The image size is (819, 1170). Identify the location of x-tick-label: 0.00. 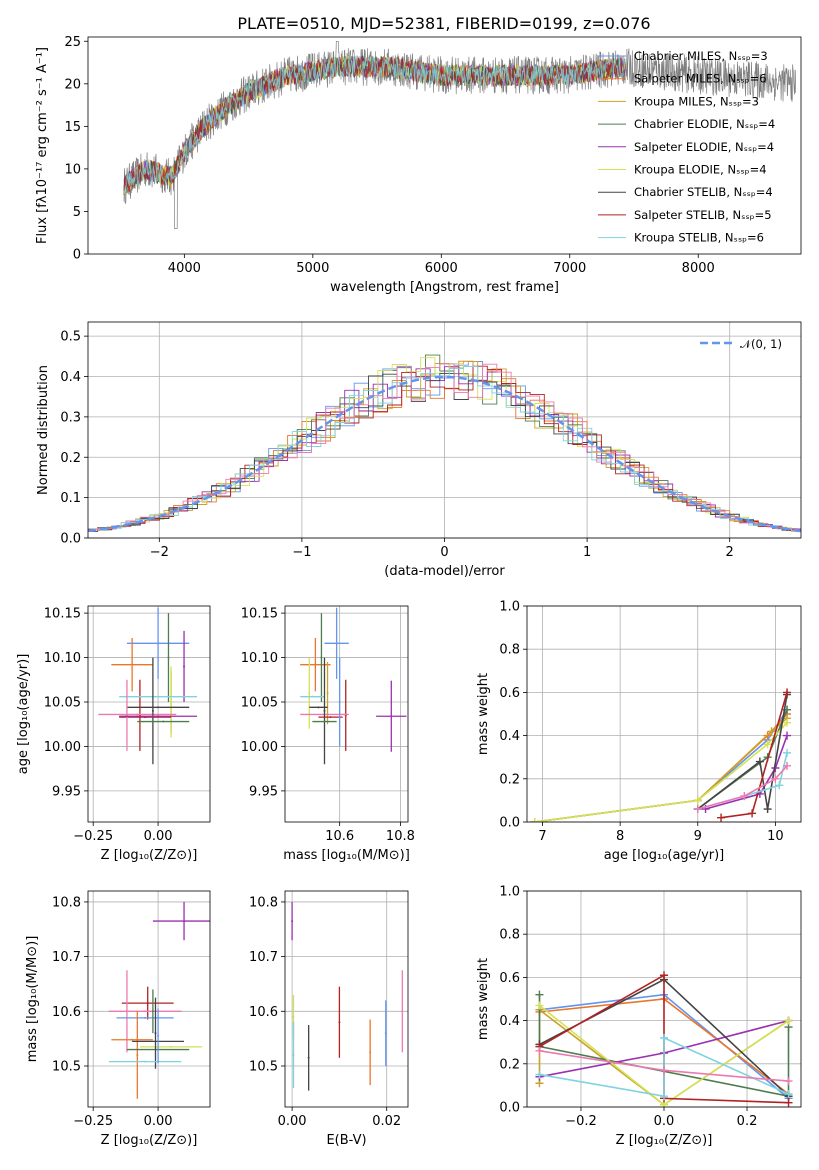
(158, 836).